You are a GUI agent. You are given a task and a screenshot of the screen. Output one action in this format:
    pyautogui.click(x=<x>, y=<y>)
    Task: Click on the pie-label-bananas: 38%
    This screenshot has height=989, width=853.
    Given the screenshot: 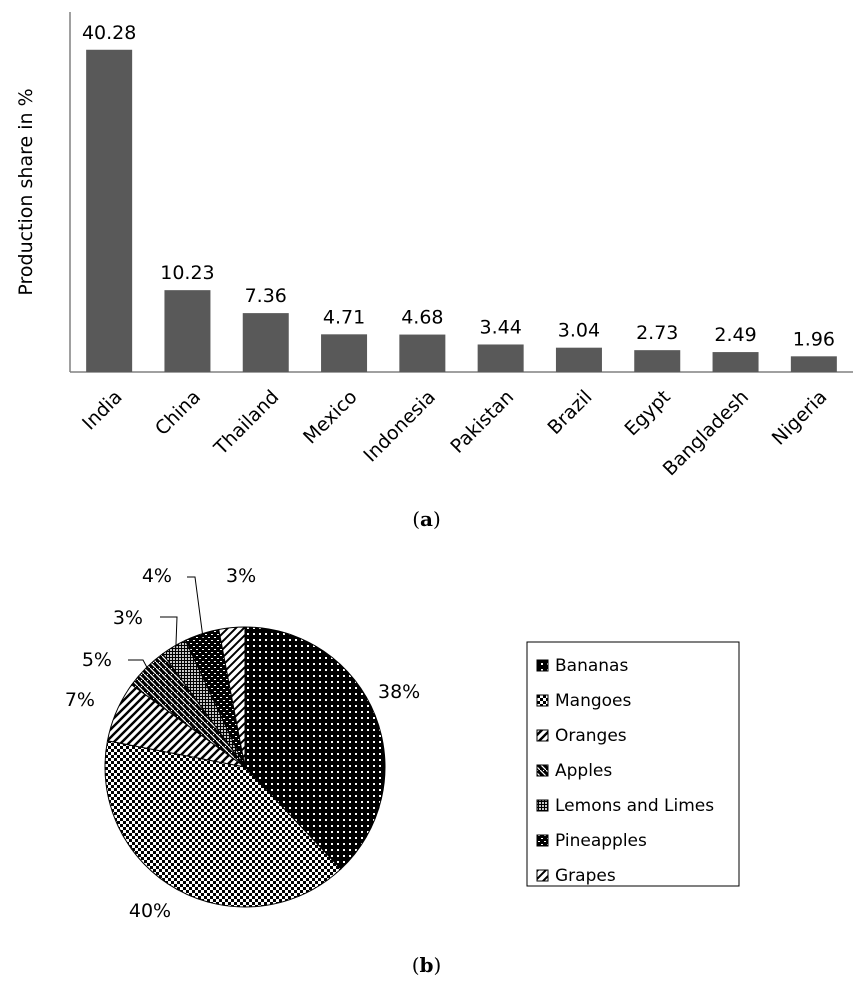 What is the action you would take?
    pyautogui.click(x=399, y=692)
    